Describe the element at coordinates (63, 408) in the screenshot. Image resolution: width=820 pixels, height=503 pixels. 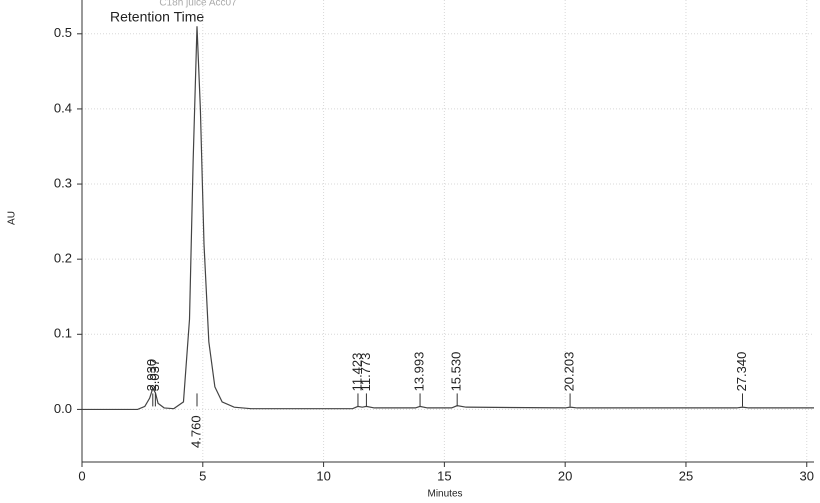
I see `y-tick-label: 0.0` at that location.